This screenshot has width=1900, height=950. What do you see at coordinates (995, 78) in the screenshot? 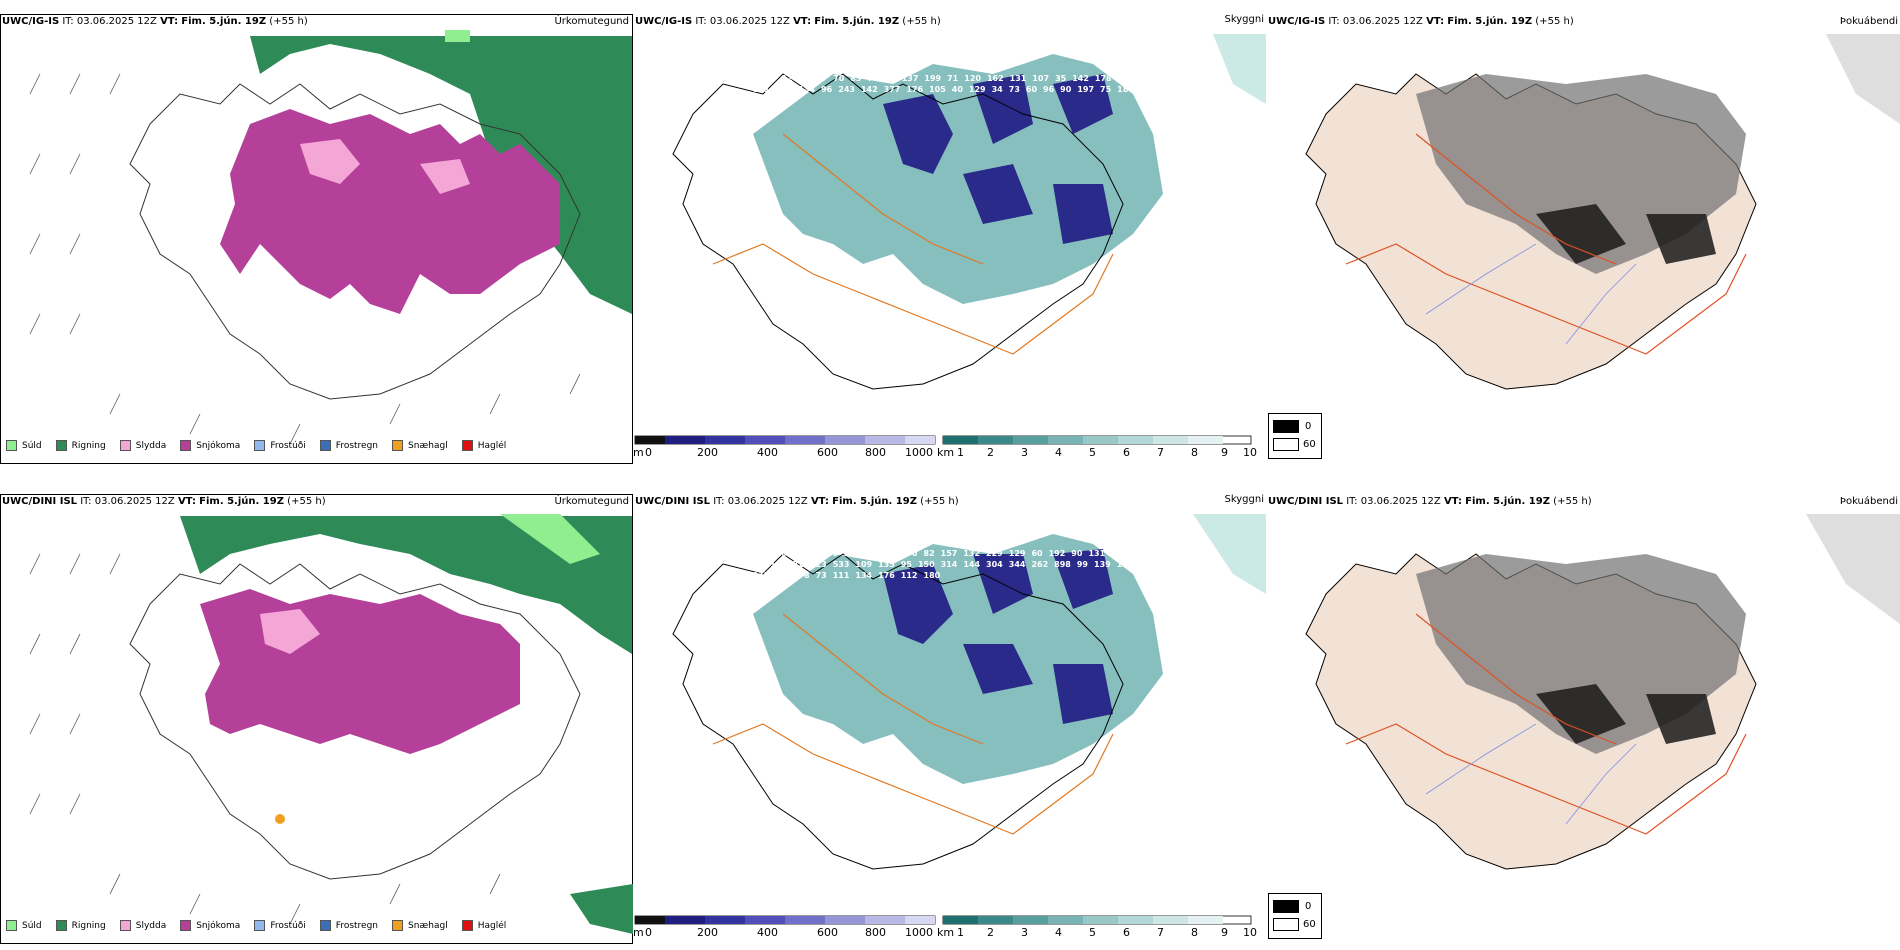
I see `vis-label: 162` at bounding box center [995, 78].